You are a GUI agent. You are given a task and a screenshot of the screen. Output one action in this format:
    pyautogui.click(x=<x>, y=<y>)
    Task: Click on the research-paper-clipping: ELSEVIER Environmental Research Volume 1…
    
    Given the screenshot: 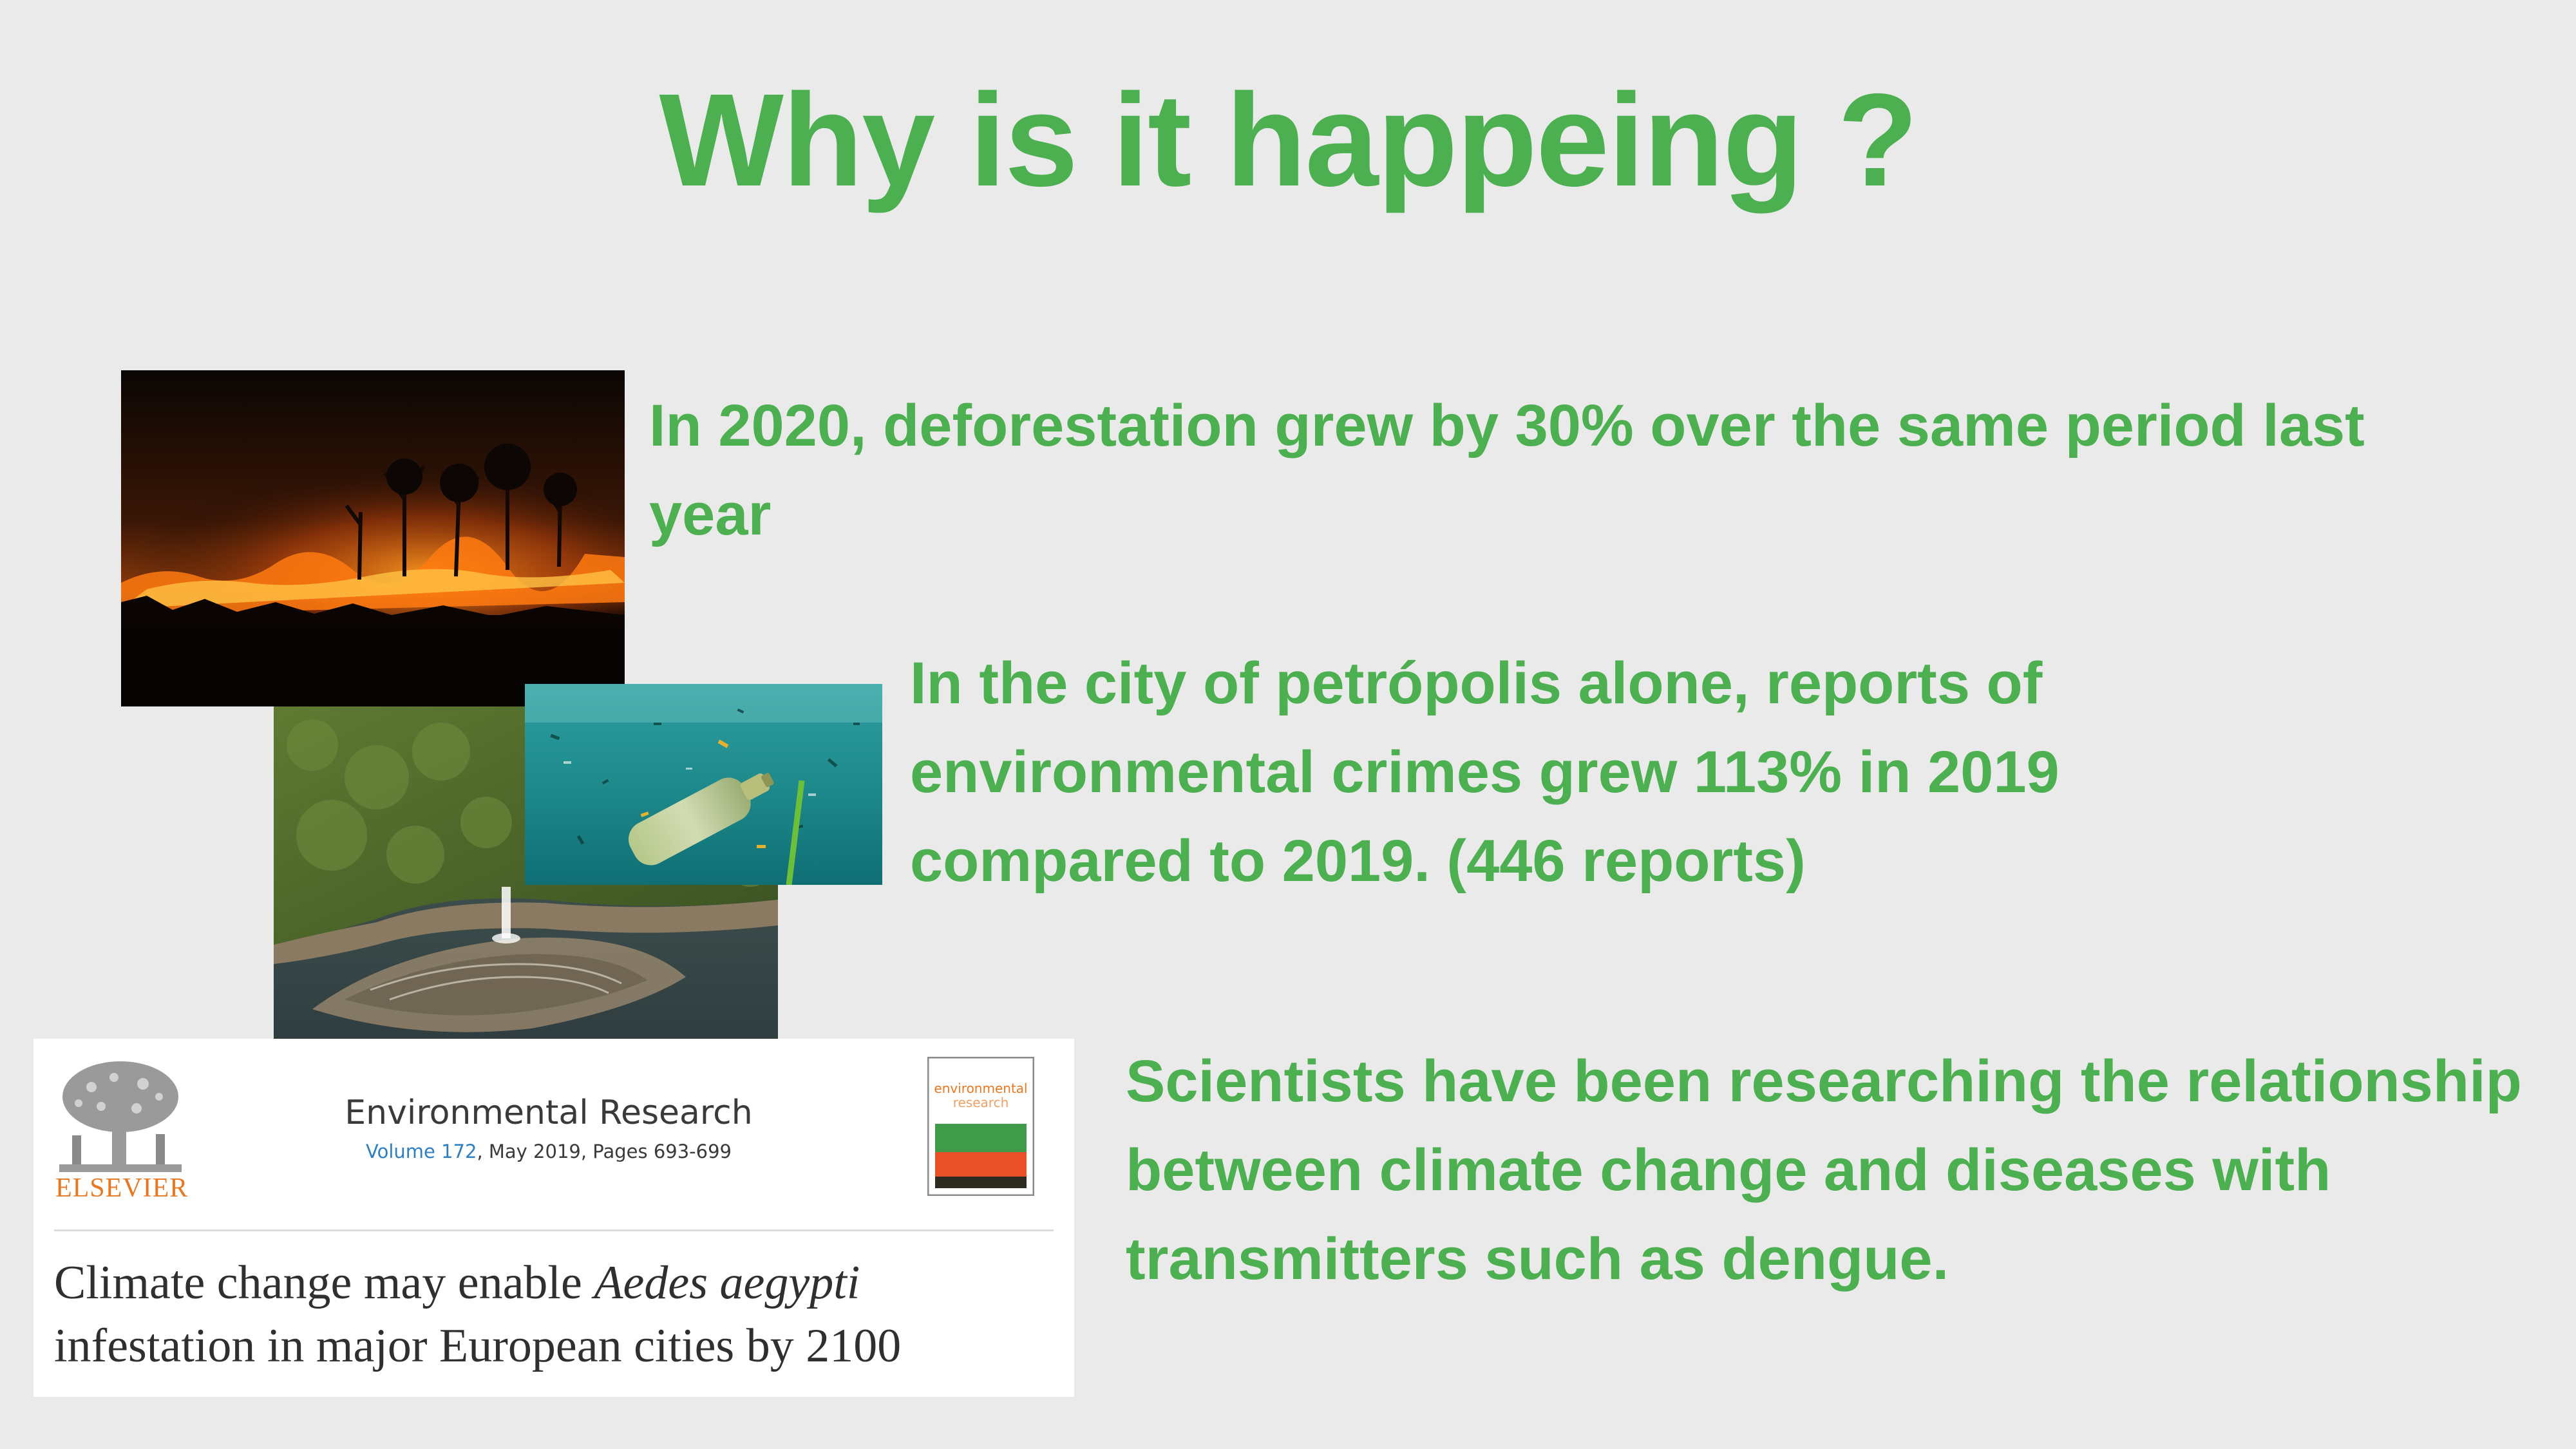 What is the action you would take?
    pyautogui.click(x=554, y=1218)
    